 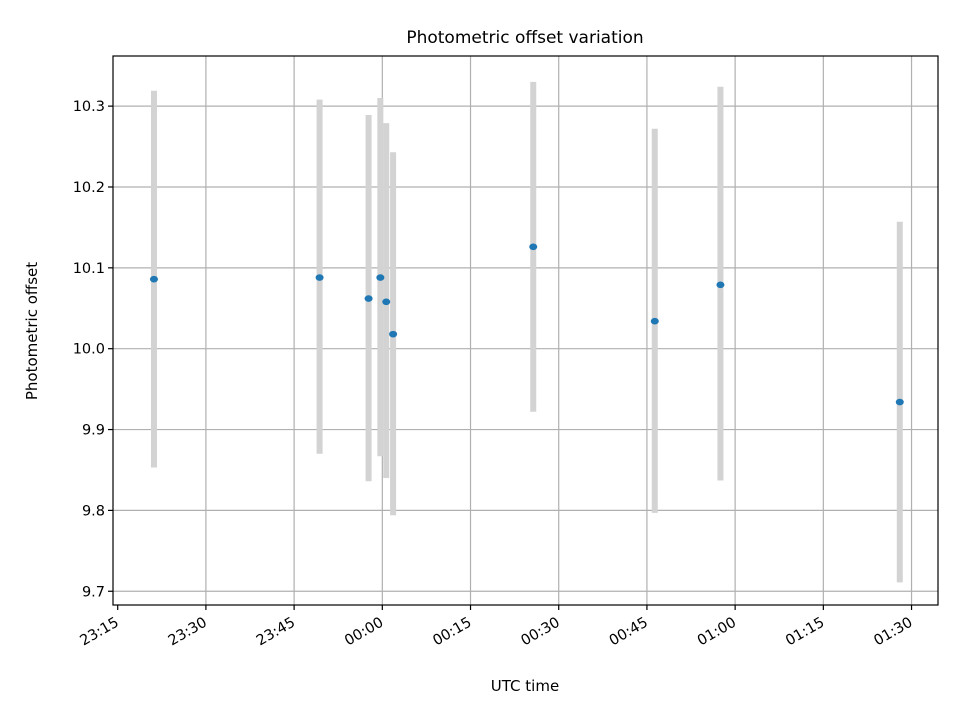 What do you see at coordinates (525, 686) in the screenshot?
I see `x-axis-label: UTC time` at bounding box center [525, 686].